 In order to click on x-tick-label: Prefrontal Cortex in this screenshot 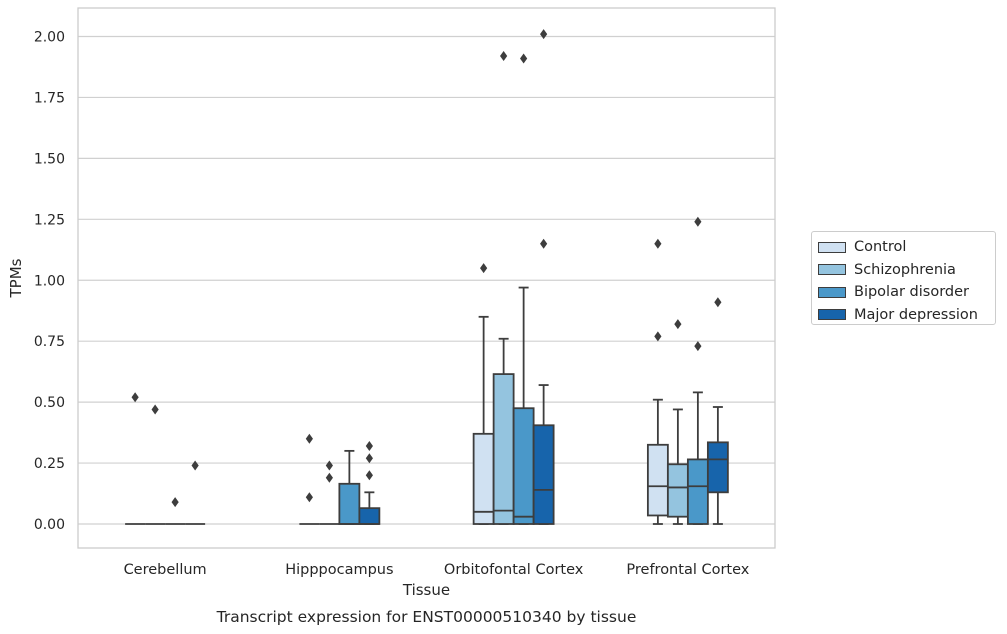, I will do `click(687, 570)`.